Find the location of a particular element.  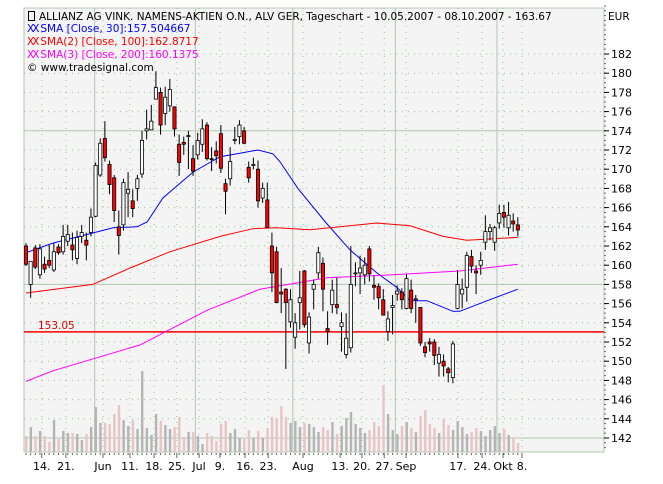

y-tick-label: 176 is located at coordinates (621, 112).